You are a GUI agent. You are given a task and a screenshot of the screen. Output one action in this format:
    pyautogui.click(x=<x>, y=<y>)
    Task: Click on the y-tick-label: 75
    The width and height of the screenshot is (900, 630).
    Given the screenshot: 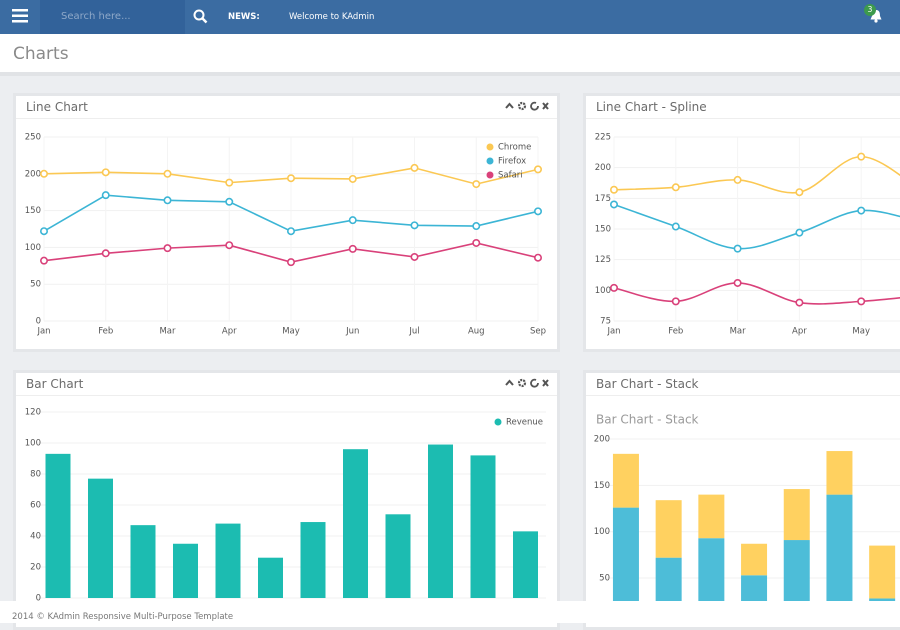 What is the action you would take?
    pyautogui.click(x=605, y=322)
    